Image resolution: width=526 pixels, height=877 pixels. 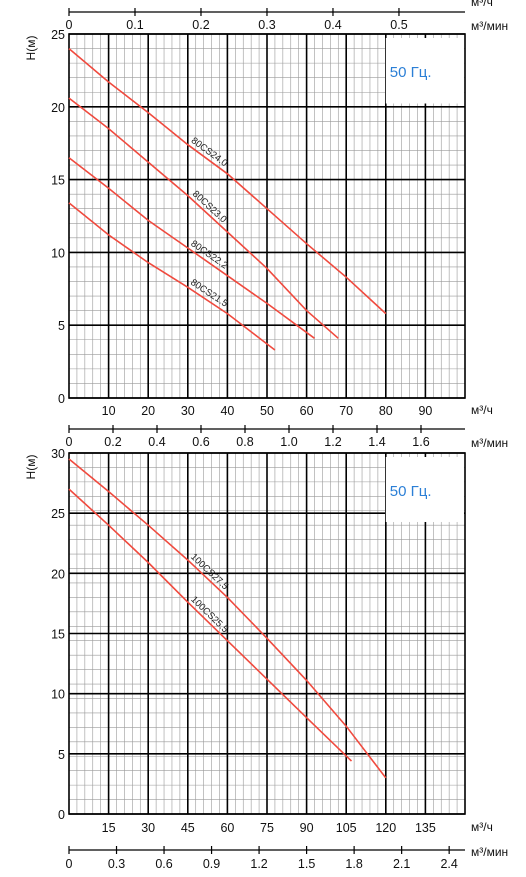 What do you see at coordinates (266, 25) in the screenshot?
I see `upper-tick-label: 0.3` at bounding box center [266, 25].